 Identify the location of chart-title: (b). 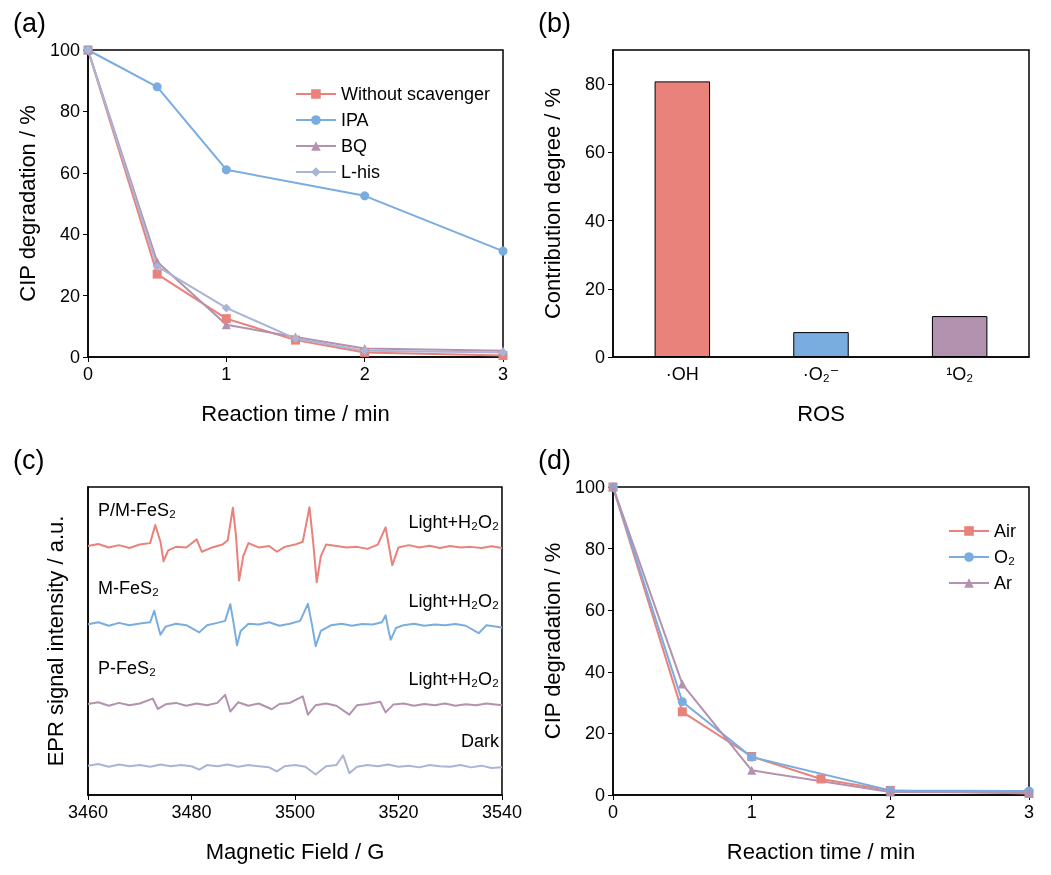
(554, 22).